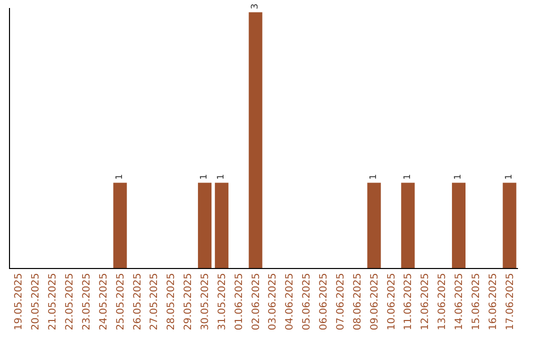 Image resolution: width=540 pixels, height=340 pixels. What do you see at coordinates (256, 301) in the screenshot?
I see `x-tick-label: 02.06.2025` at bounding box center [256, 301].